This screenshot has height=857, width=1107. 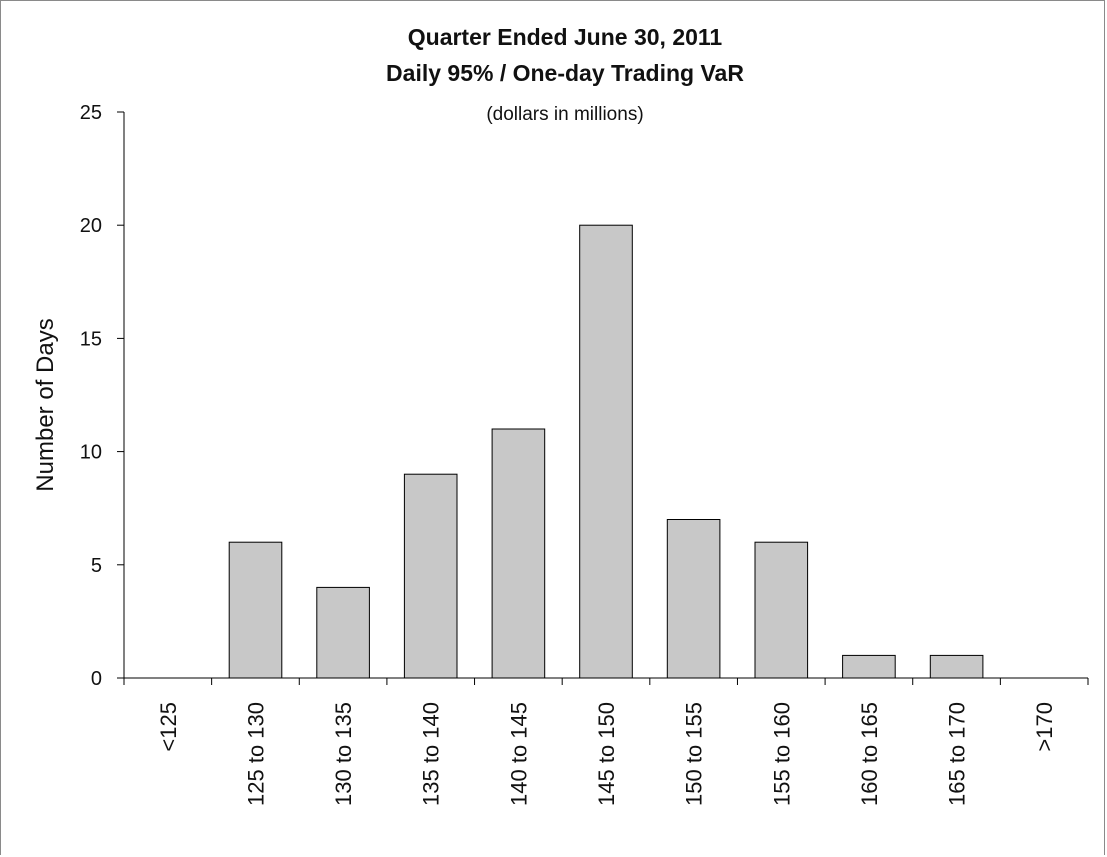 I want to click on x-category-label: 140 to 145, so click(x=518, y=754).